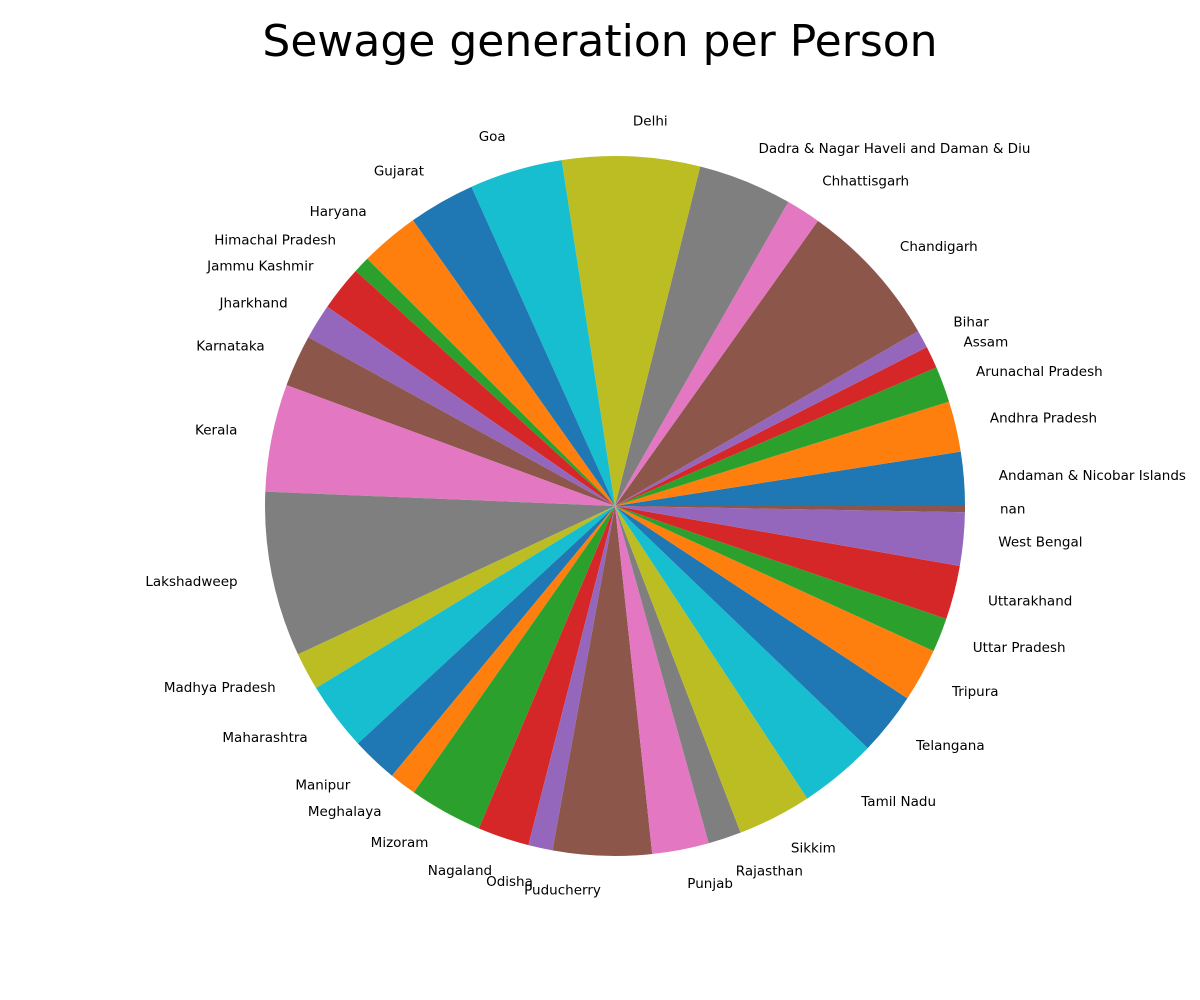  What do you see at coordinates (769, 872) in the screenshot?
I see `slice-label: Rajasthan` at bounding box center [769, 872].